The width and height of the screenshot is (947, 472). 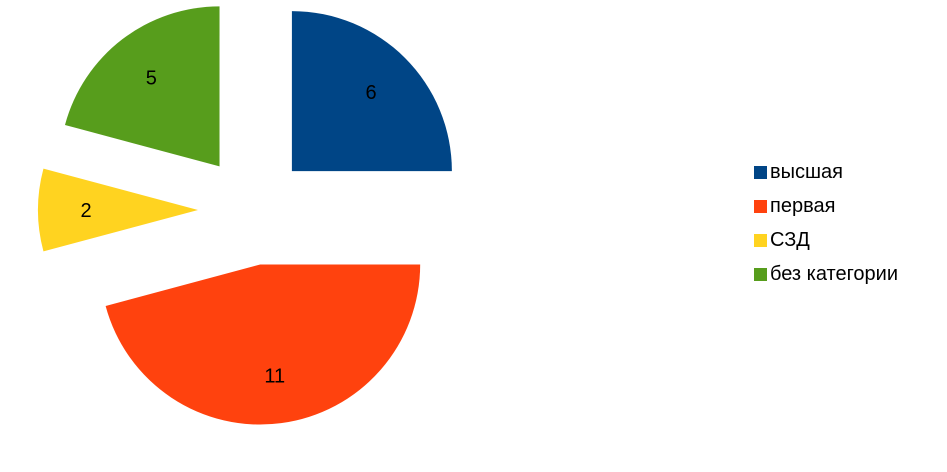 What do you see at coordinates (806, 171) in the screenshot?
I see `legend-label: высшая` at bounding box center [806, 171].